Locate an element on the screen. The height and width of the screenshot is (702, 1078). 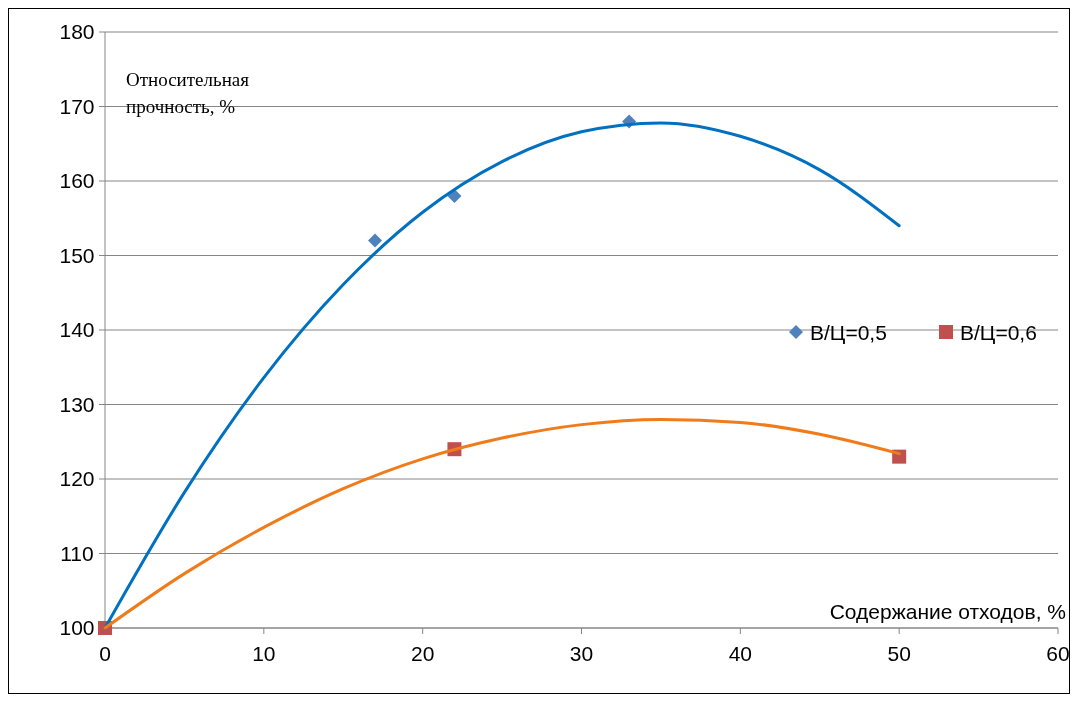
point is located at coordinates (375, 240).